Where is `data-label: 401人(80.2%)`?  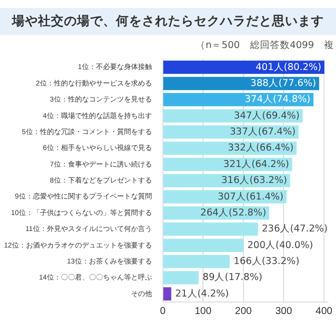
data-label: 401人(80.2%) is located at coordinates (289, 67).